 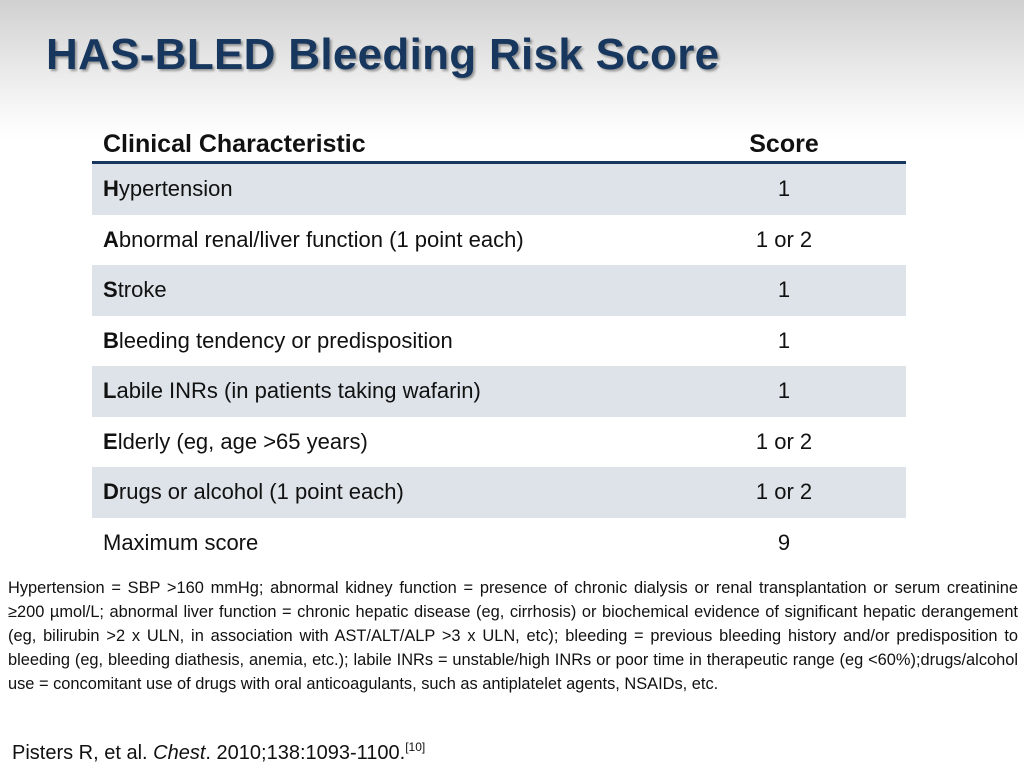 I want to click on row-characteristic: Labile INRs (in patients taking wafarin), so click(x=377, y=391).